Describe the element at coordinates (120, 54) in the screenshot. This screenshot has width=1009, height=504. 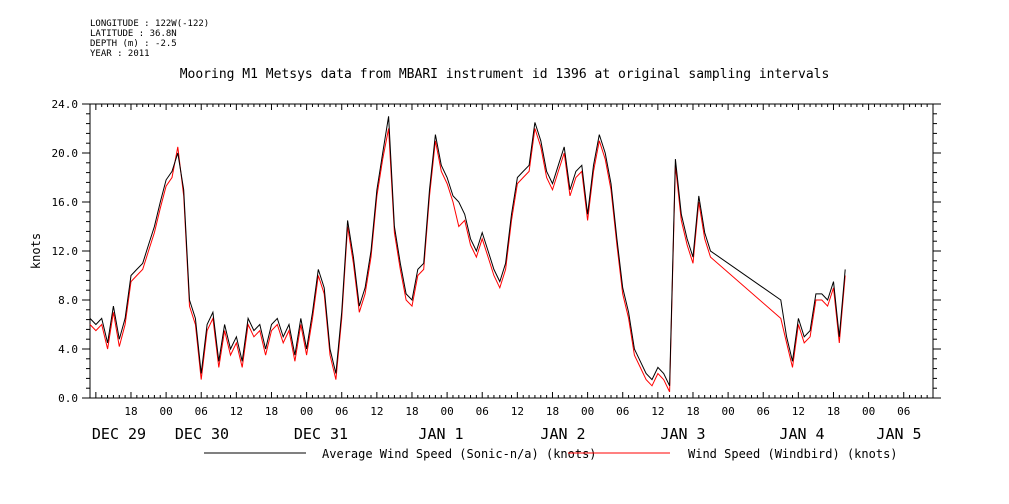
I see `meta-year: YEAR : 2011` at that location.